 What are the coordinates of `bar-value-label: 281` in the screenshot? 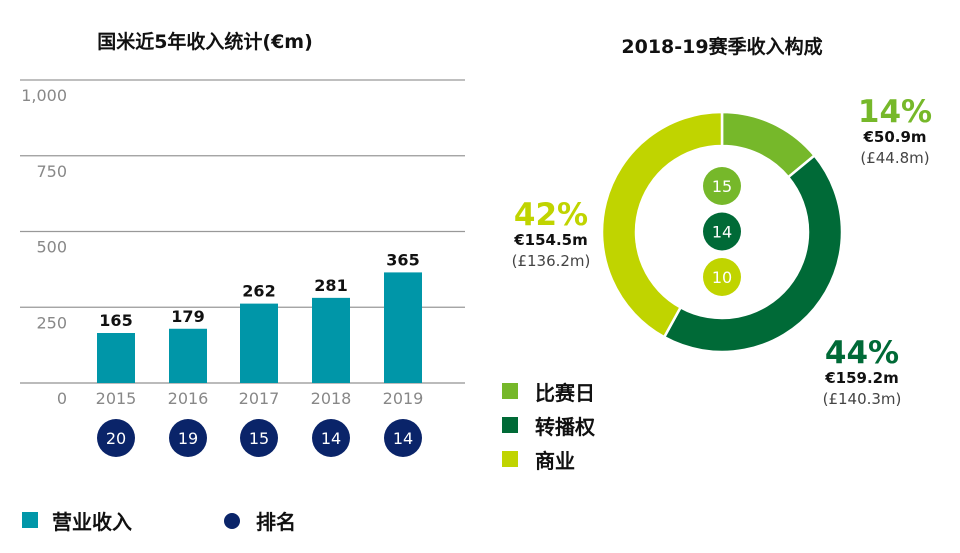 It's located at (330, 285).